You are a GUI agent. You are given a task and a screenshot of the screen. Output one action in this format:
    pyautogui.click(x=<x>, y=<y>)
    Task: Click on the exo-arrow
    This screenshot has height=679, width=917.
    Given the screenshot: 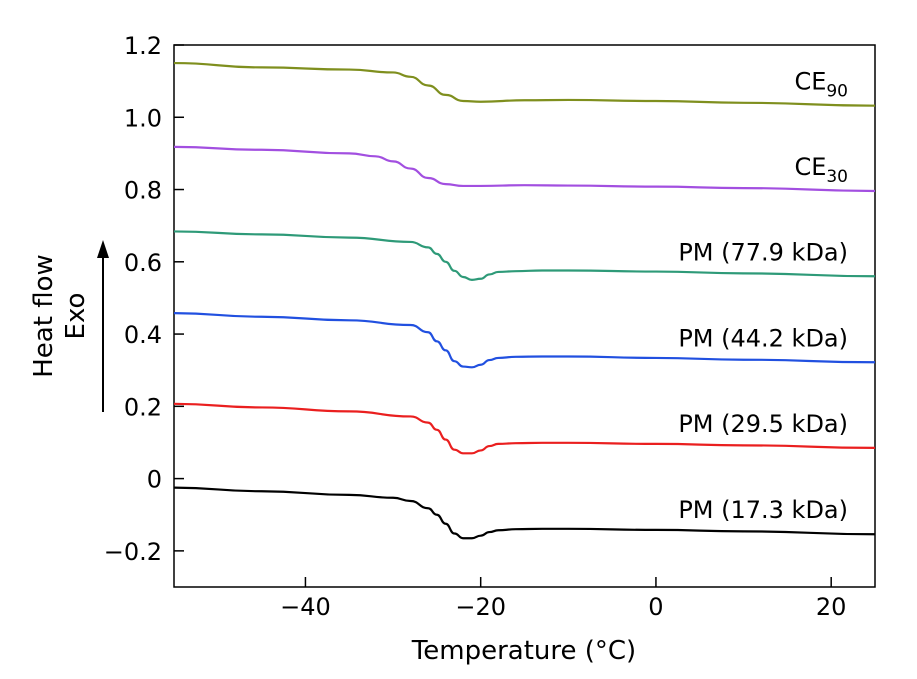 What is the action you would take?
    pyautogui.click(x=103, y=326)
    